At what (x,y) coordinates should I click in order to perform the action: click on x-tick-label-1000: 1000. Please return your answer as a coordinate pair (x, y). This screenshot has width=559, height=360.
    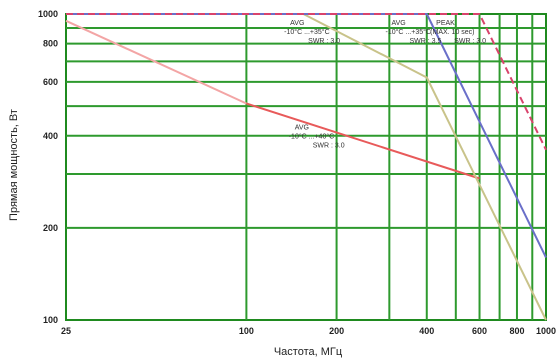
    Looking at the image, I should click on (546, 331).